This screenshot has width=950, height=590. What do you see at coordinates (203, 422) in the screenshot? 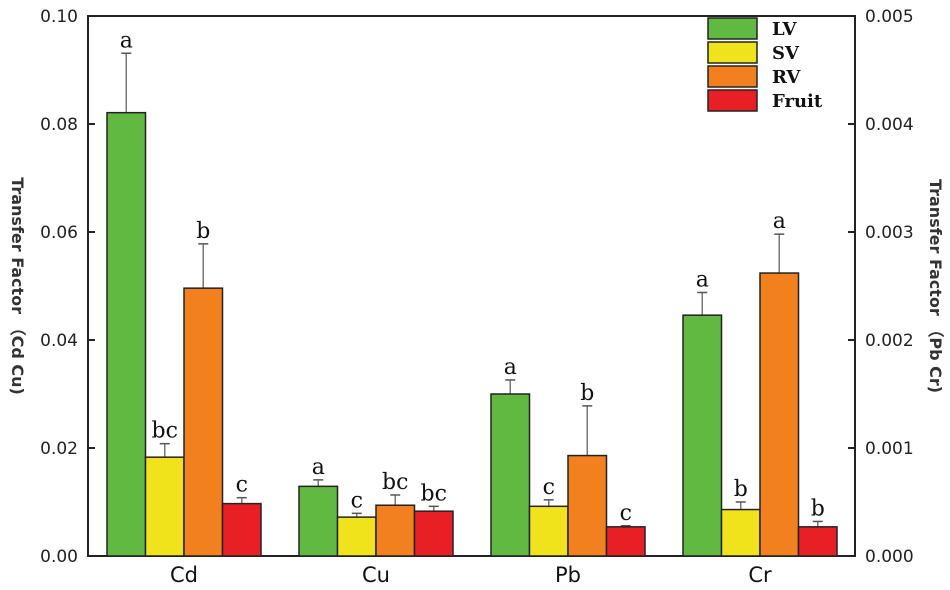
I see `bar-rv-cd` at bounding box center [203, 422].